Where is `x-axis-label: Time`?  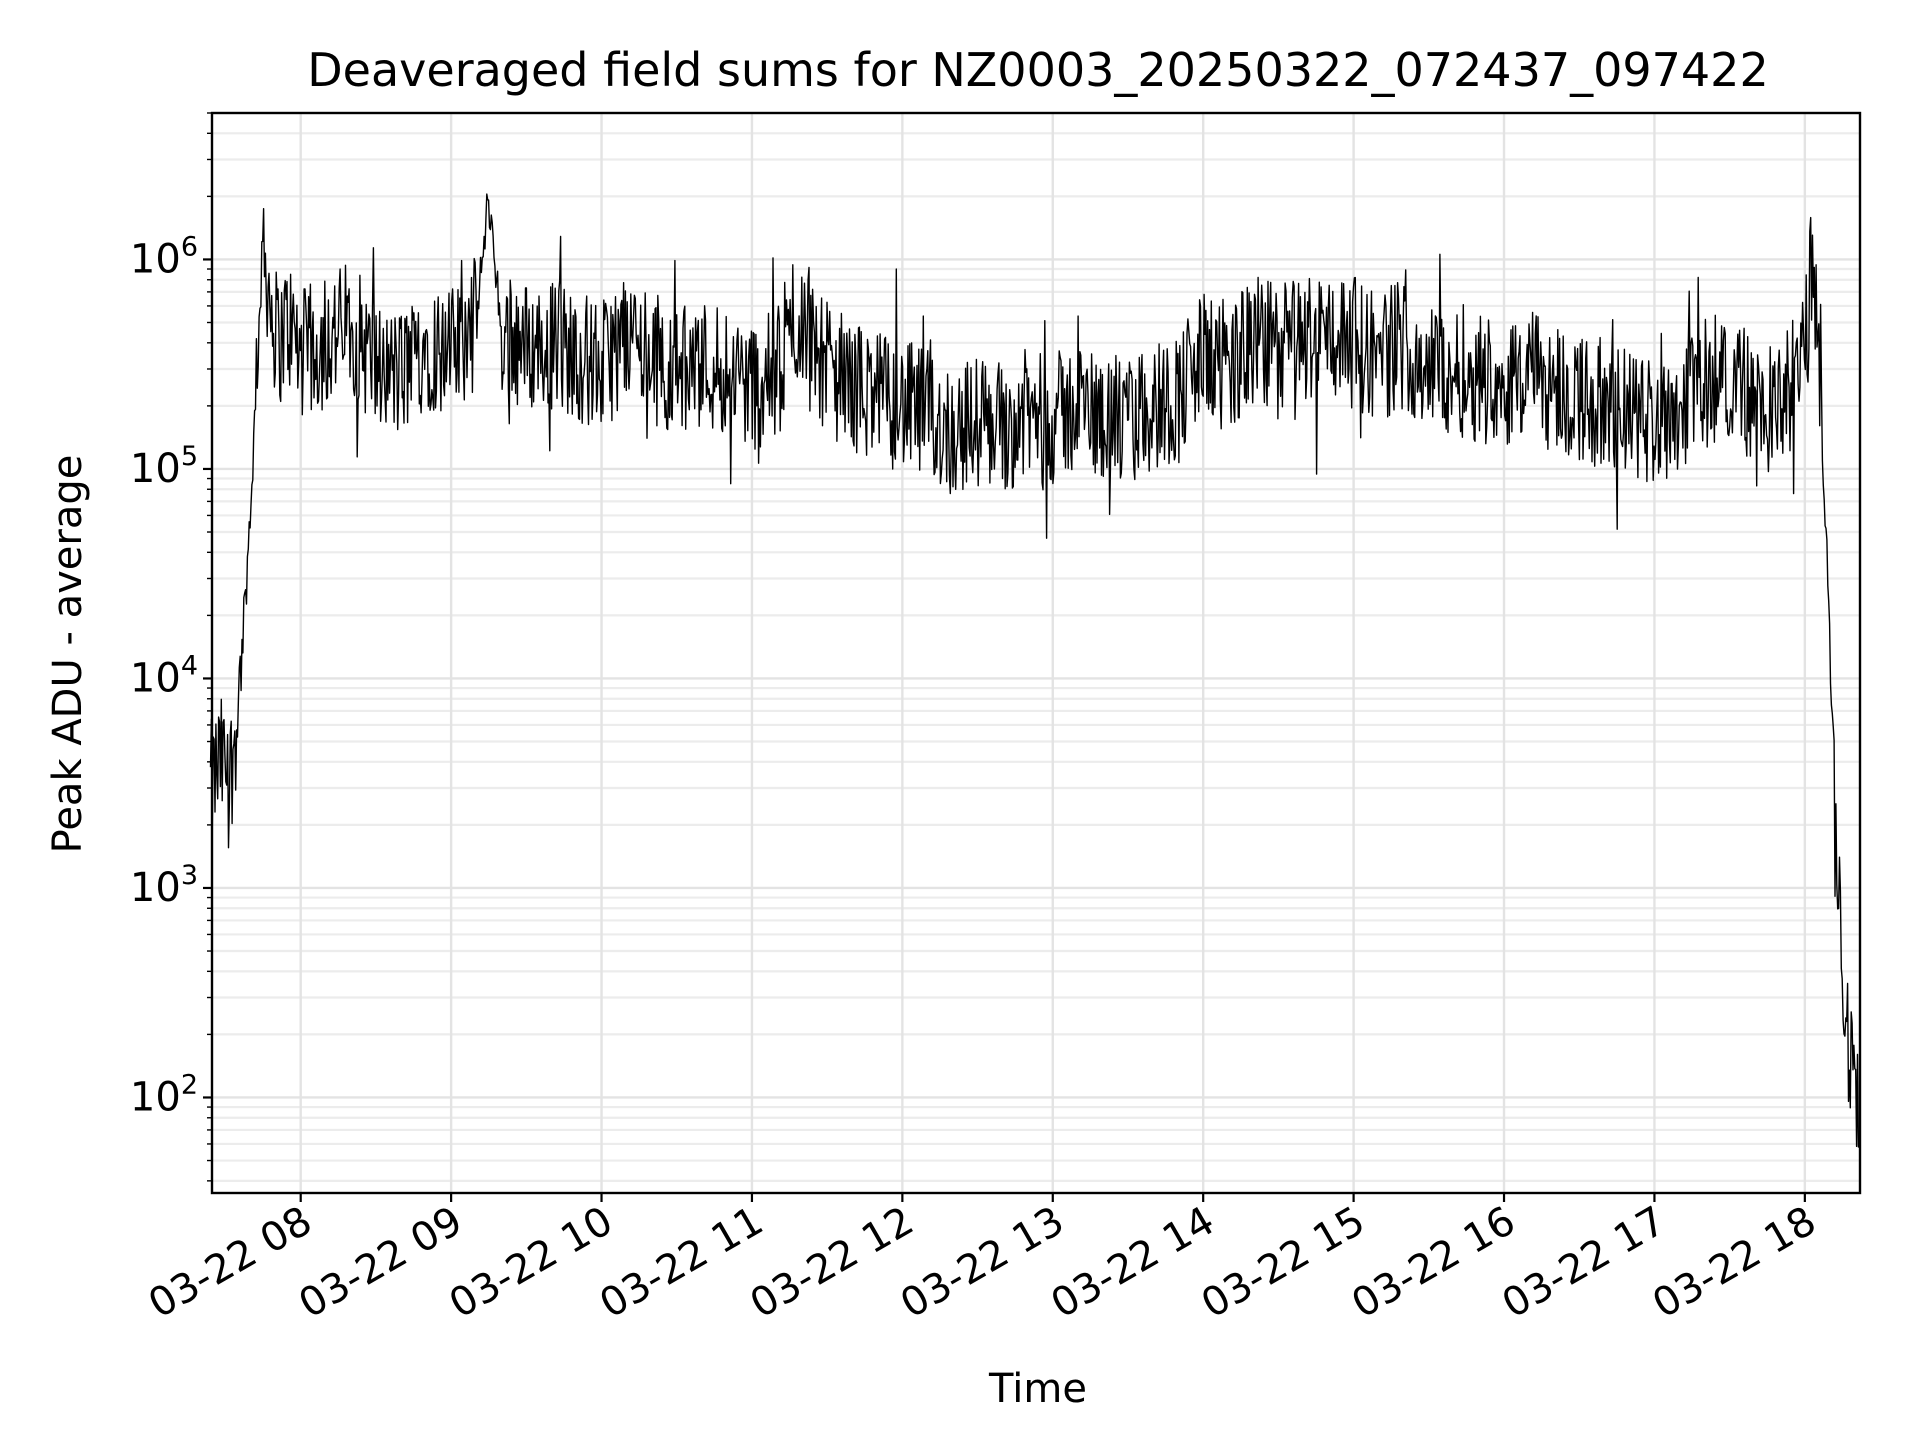
x-axis-label: Time is located at coordinates (1037, 1389).